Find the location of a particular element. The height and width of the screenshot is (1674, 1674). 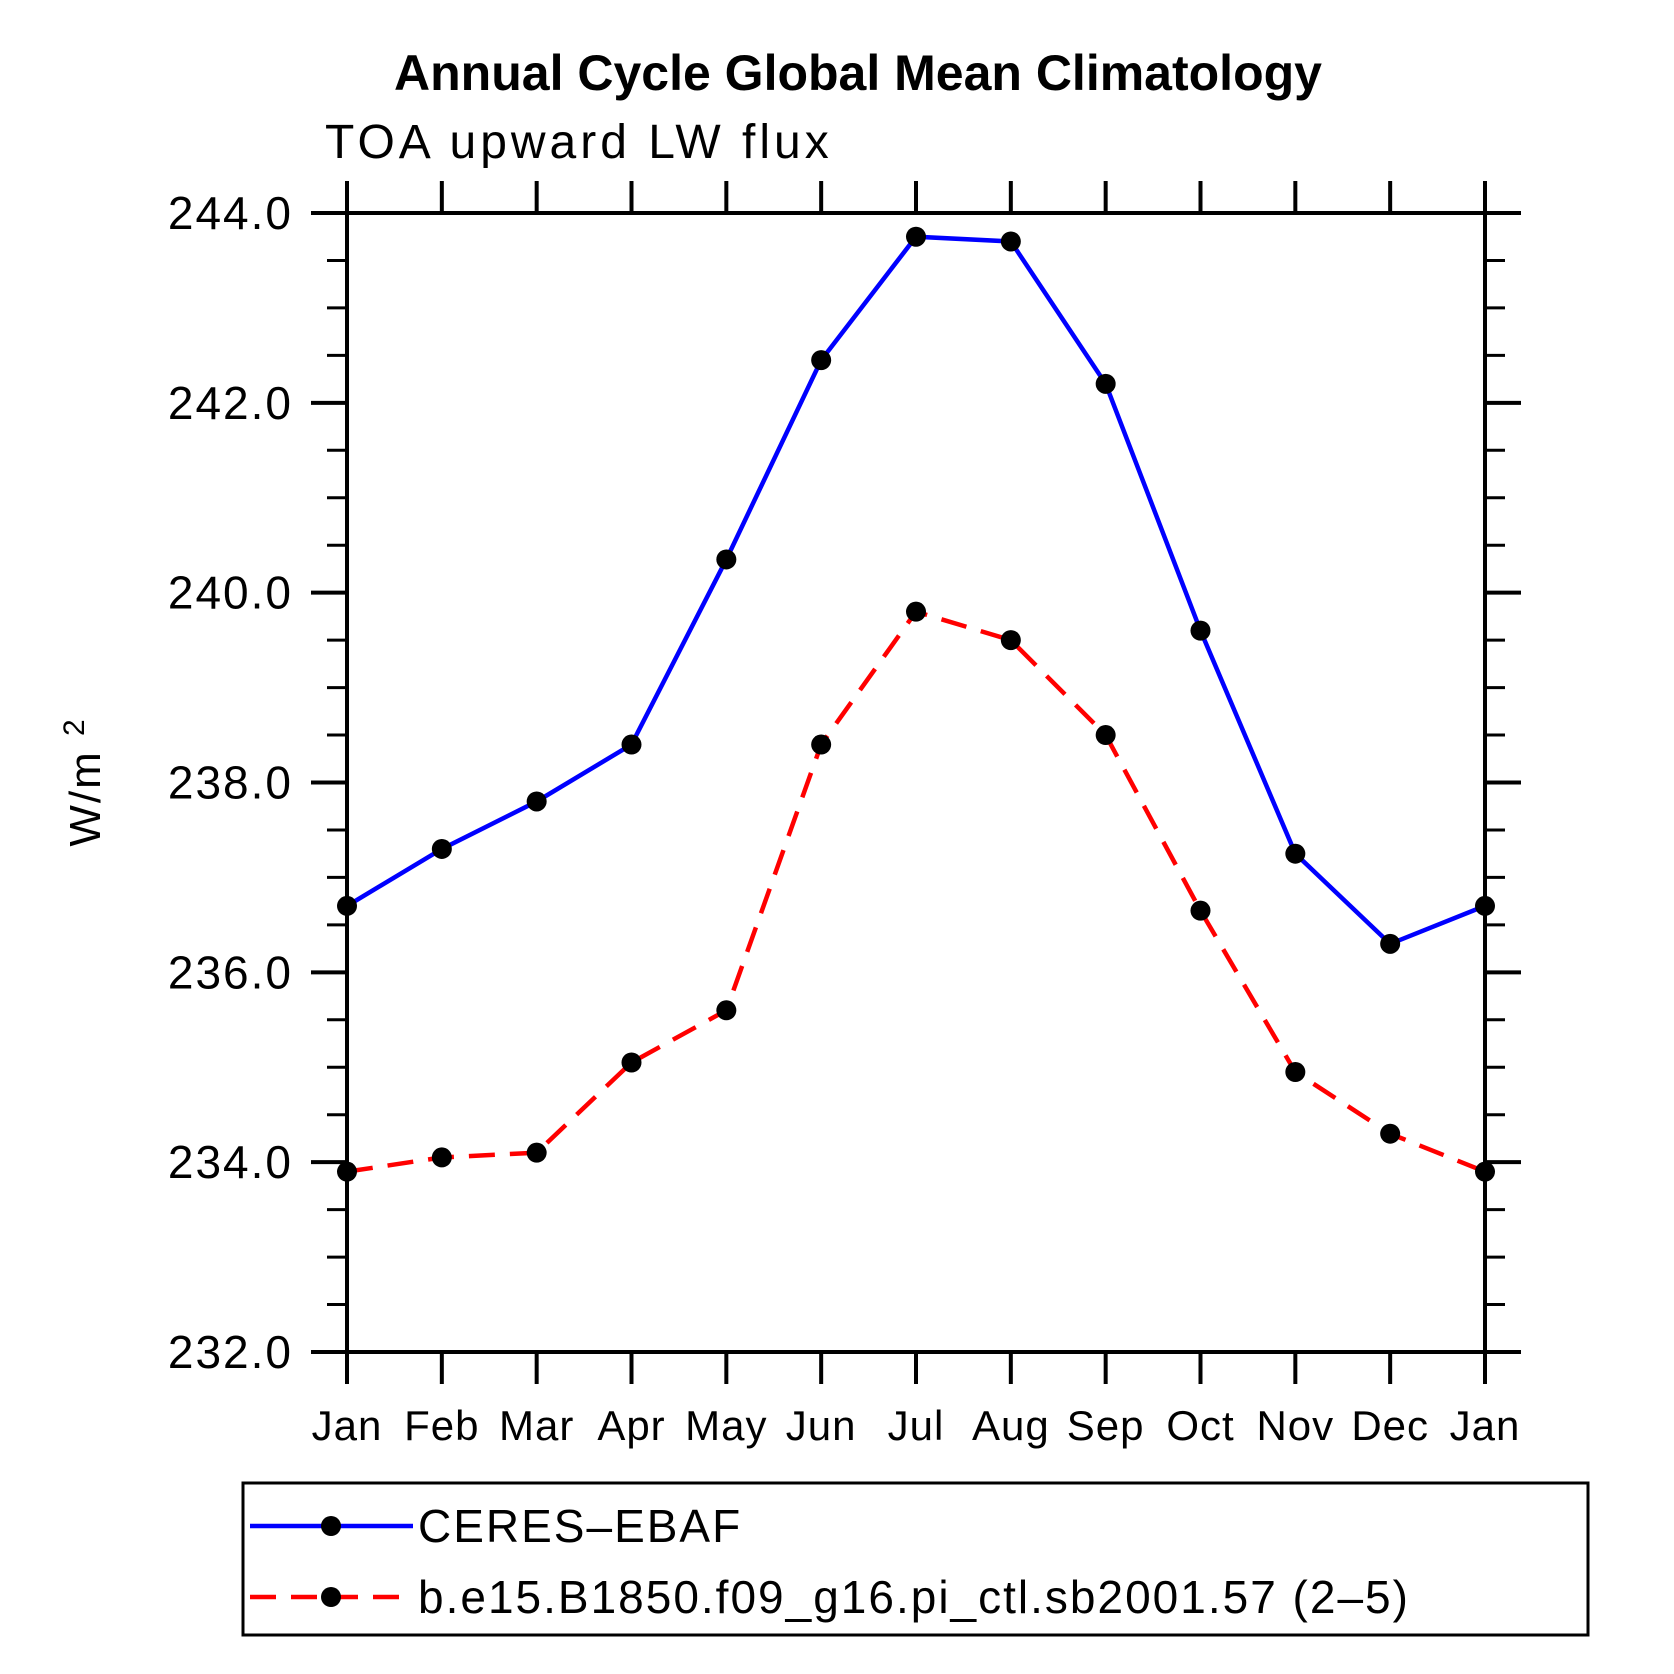

y-tick-label: 234.0 is located at coordinates (230, 1162).